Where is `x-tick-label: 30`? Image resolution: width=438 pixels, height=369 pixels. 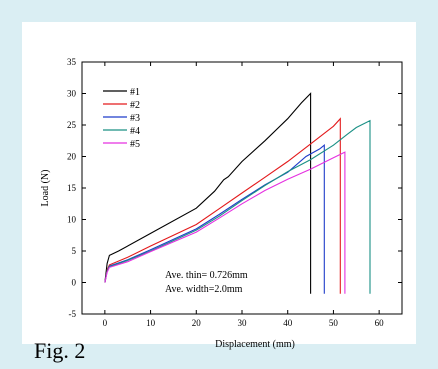 x-tick-label: 30 is located at coordinates (243, 323).